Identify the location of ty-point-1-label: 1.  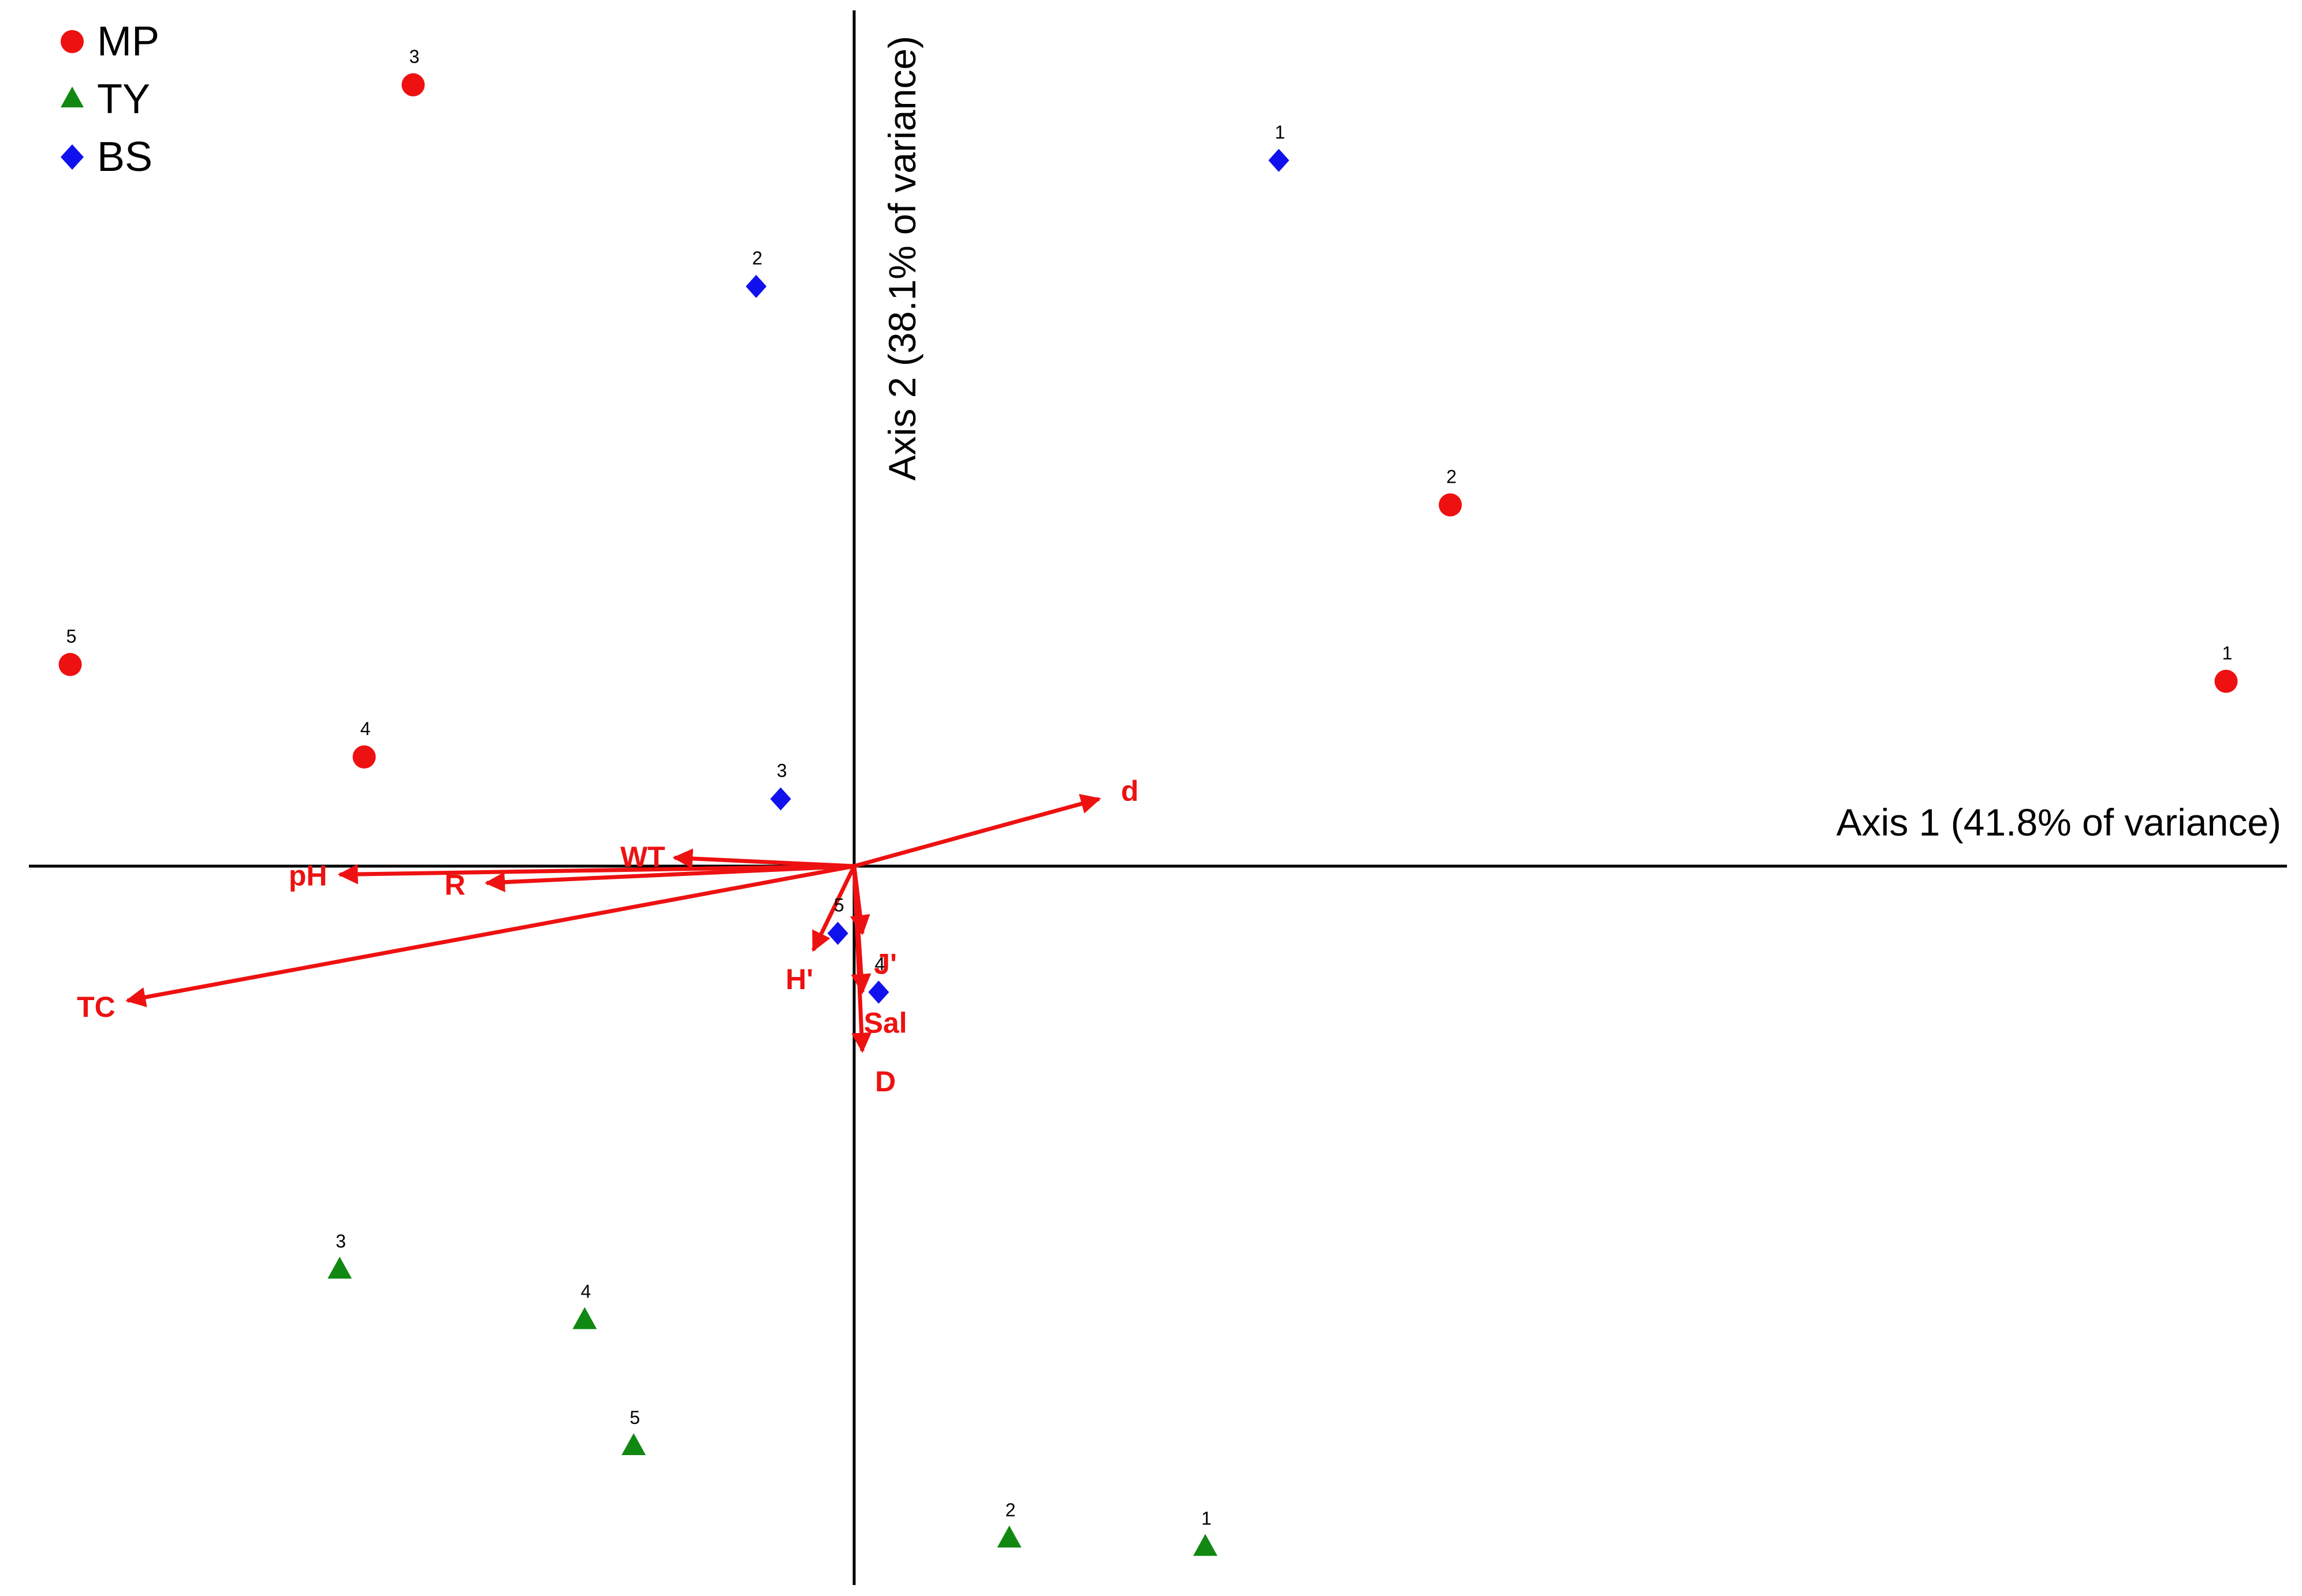
(1206, 1518).